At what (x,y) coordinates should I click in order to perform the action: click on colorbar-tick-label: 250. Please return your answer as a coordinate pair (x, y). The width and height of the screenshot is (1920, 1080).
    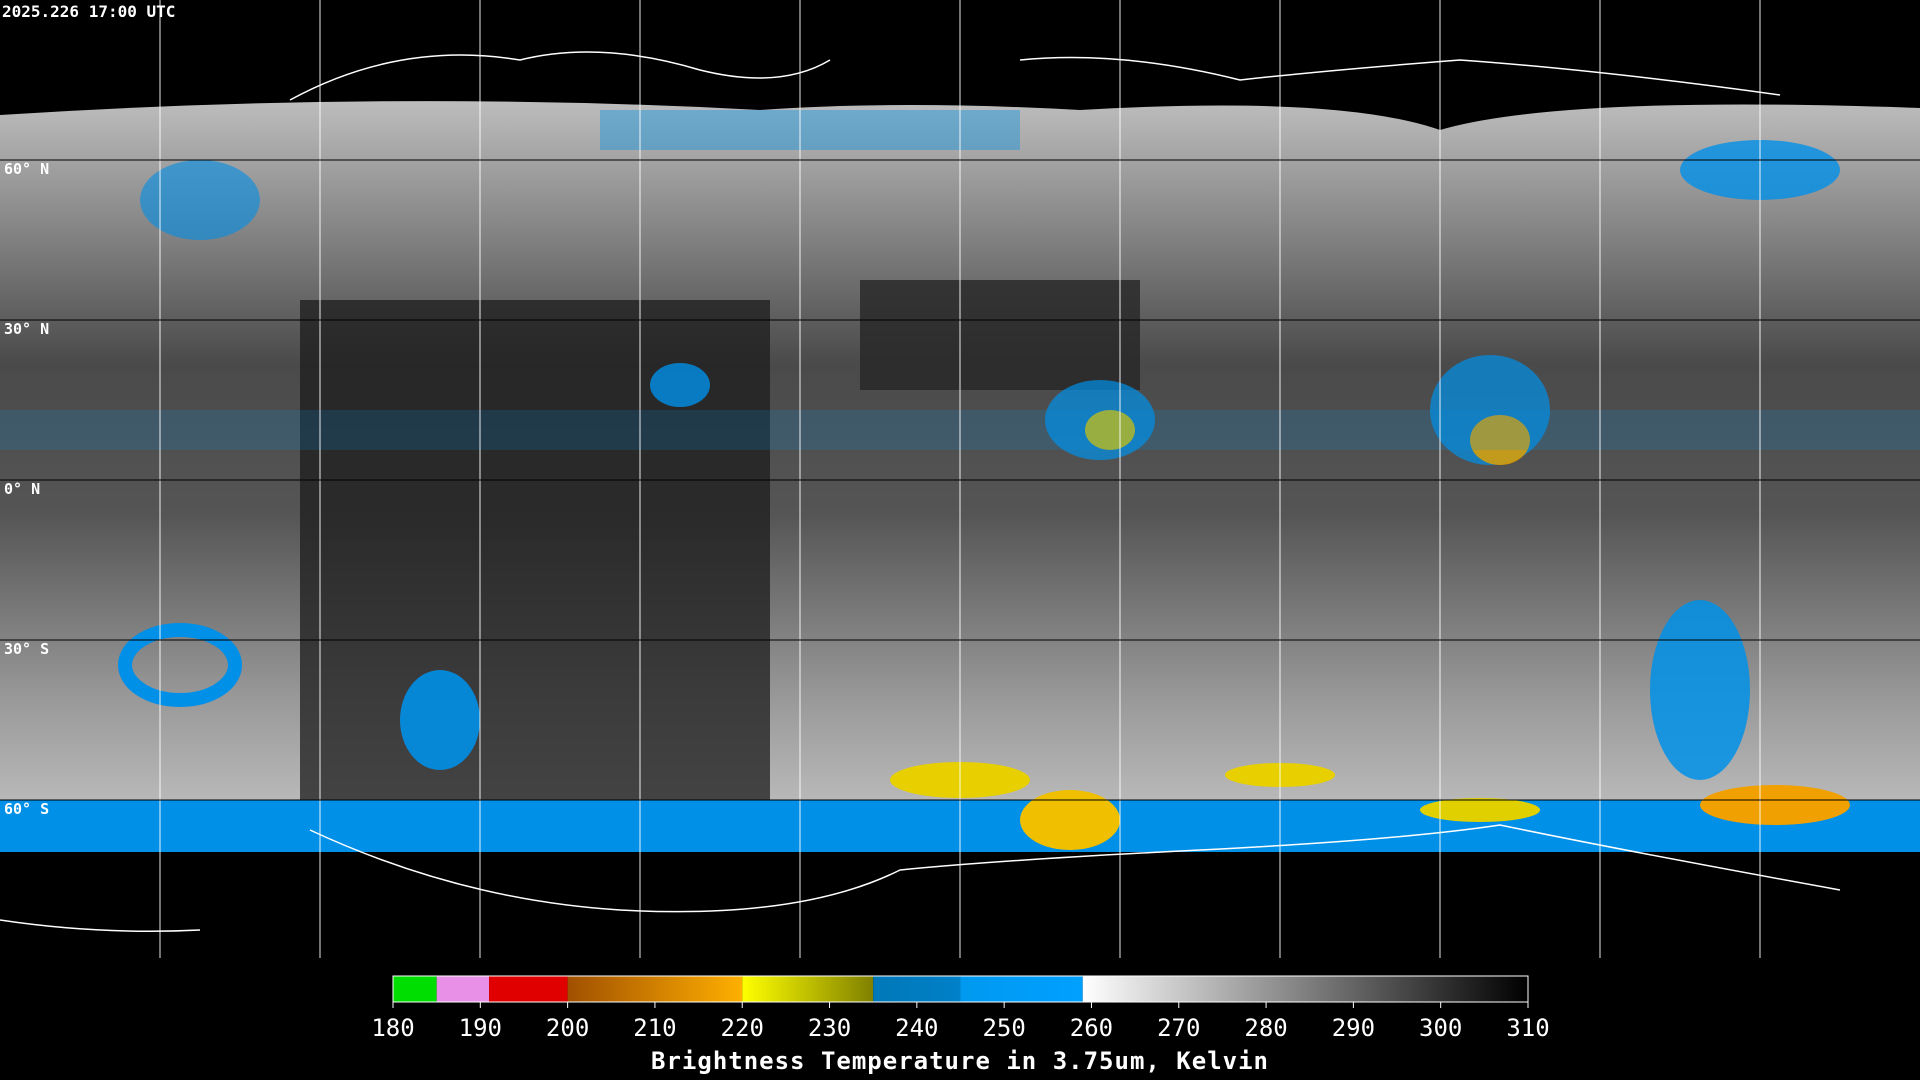
    Looking at the image, I should click on (1003, 1028).